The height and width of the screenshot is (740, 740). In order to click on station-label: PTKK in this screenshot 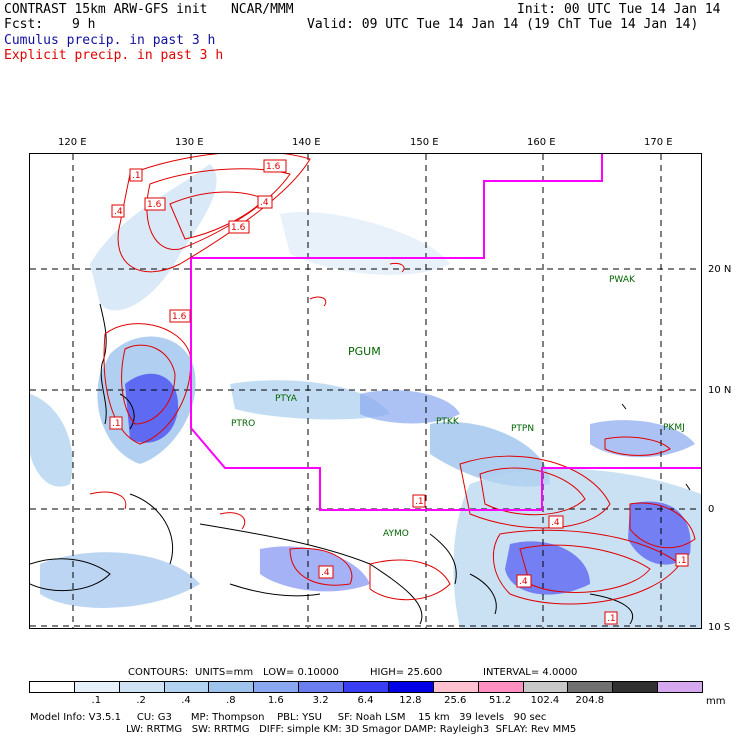, I will do `click(448, 422)`.